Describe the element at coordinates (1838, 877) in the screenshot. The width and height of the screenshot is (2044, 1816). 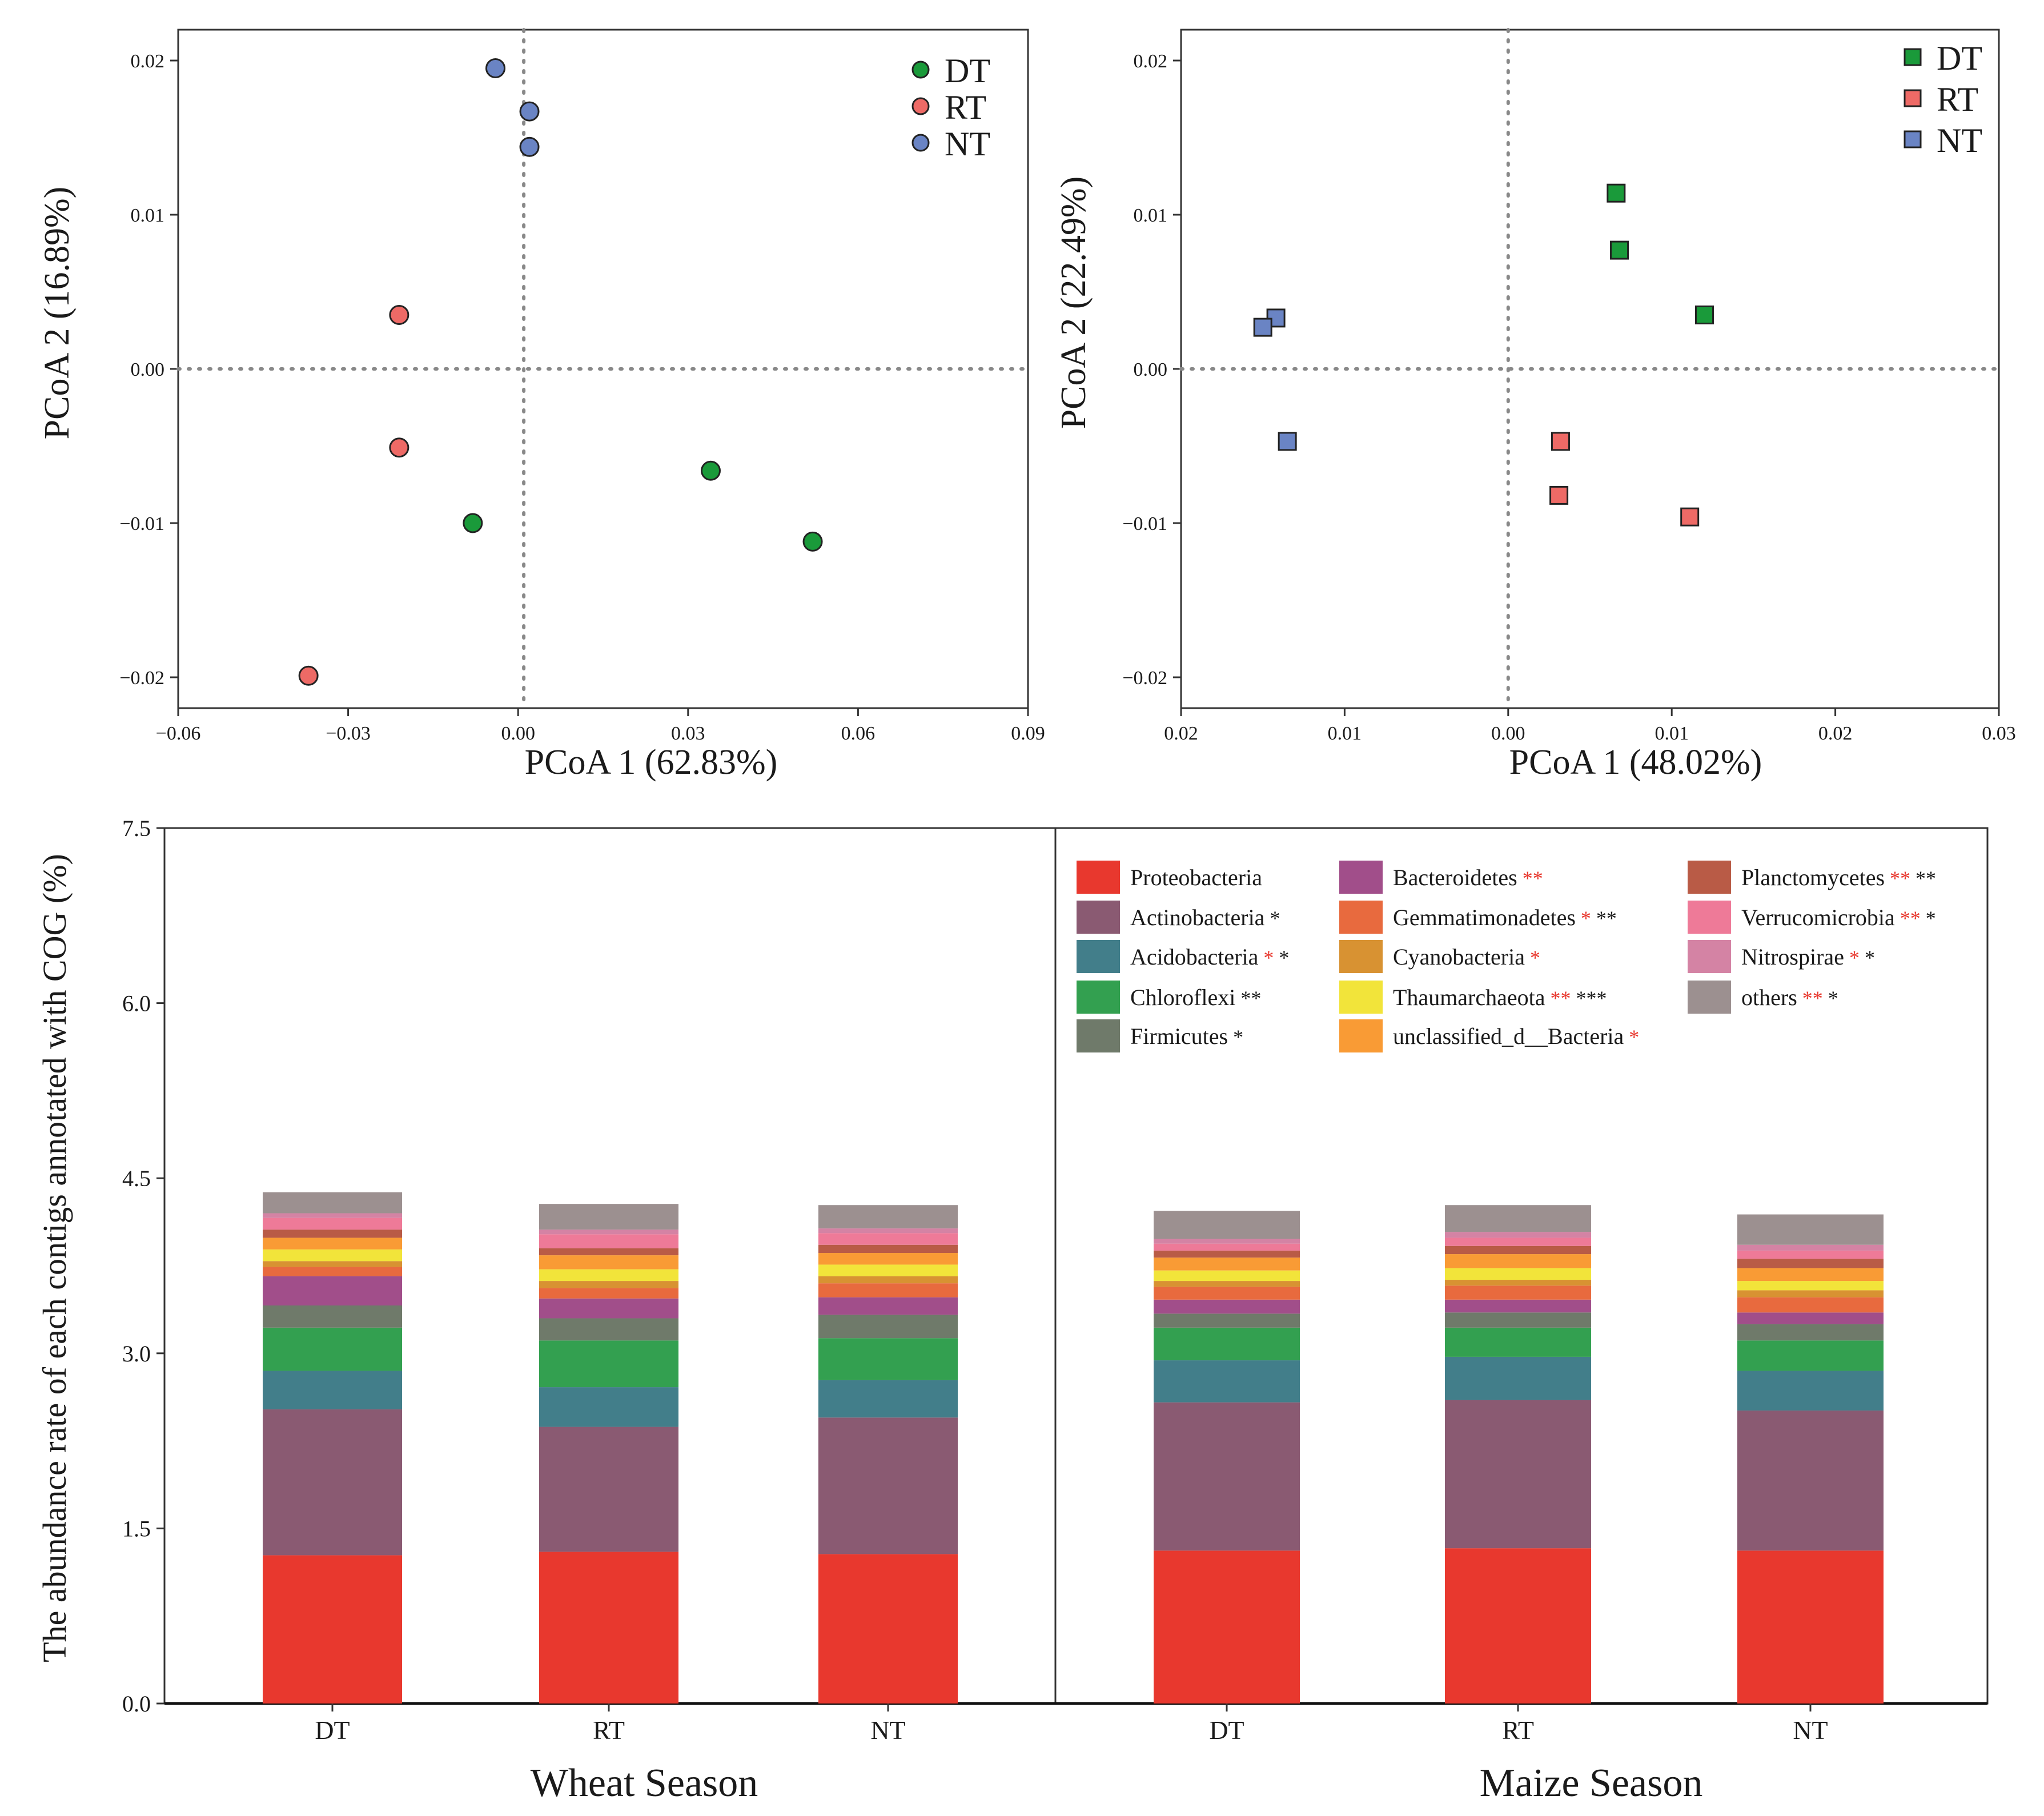
I see `legend-label-planctomycetes: Planctomycetes ** **` at that location.